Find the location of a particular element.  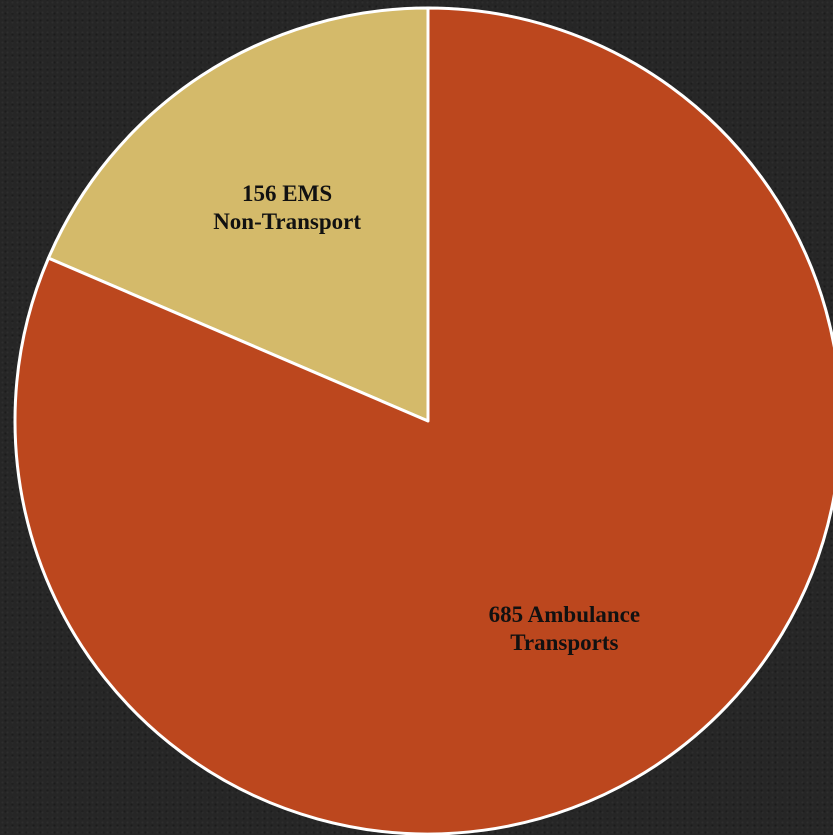

slice-label-line: 156 EMS is located at coordinates (287, 193).